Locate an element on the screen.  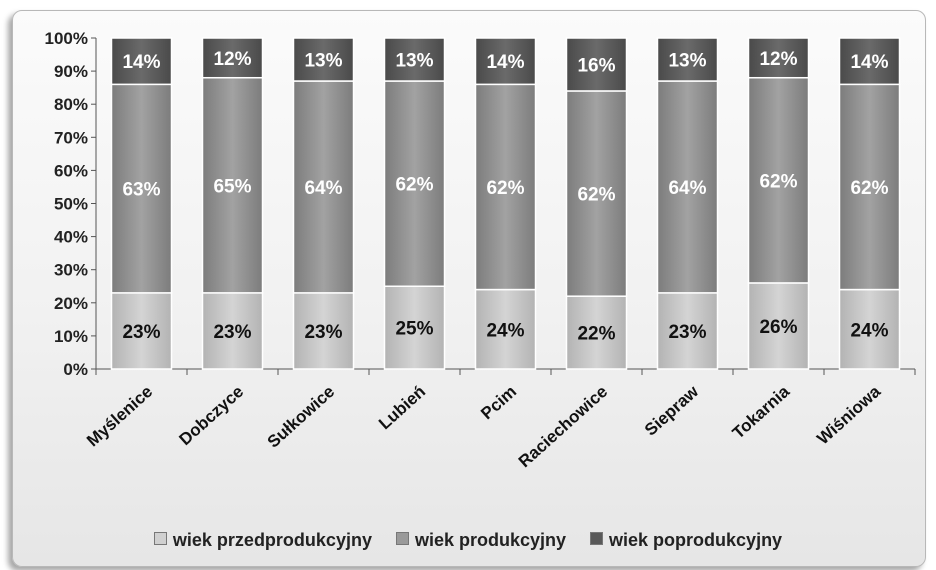
y-tick-label: 50% is located at coordinates (71, 204).